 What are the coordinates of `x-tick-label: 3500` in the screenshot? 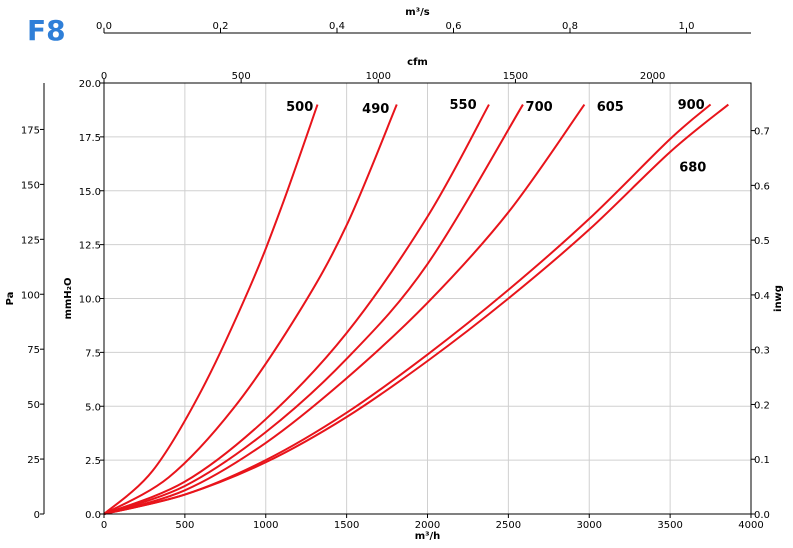 It's located at (669, 525).